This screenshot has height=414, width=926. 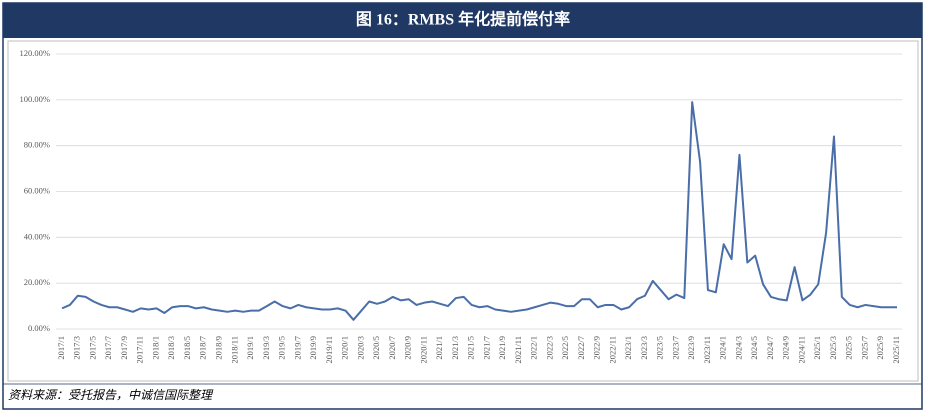 What do you see at coordinates (408, 348) in the screenshot?
I see `x-tick-label: 2020/9` at bounding box center [408, 348].